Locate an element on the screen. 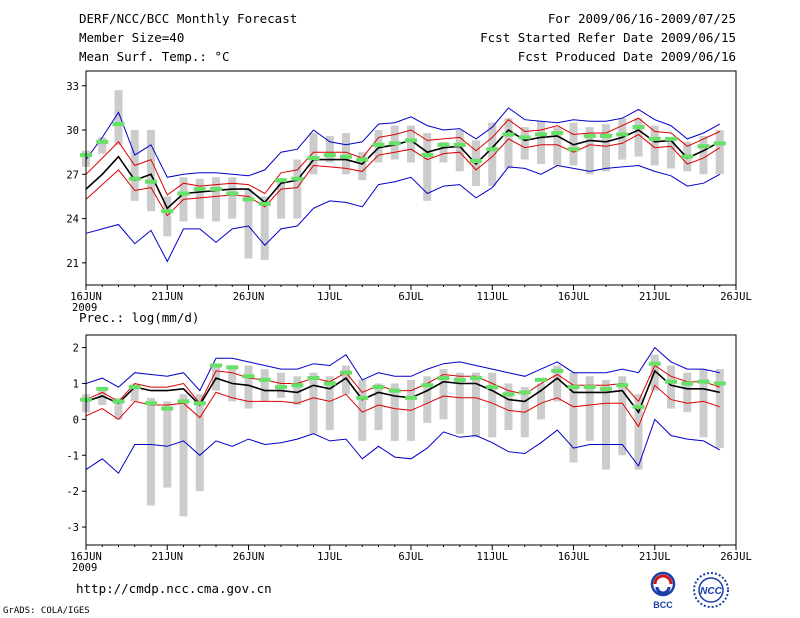  y-tick-label: 1 is located at coordinates (76, 384).